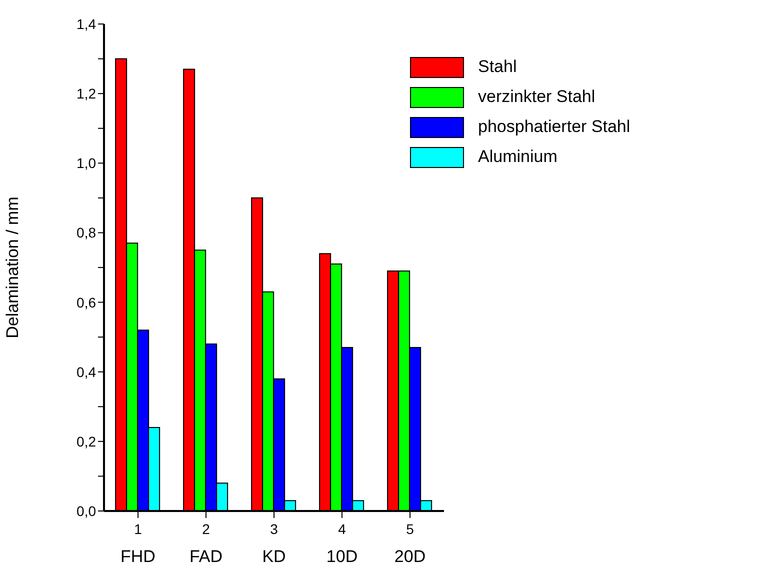 Image resolution: width=757 pixels, height=580 pixels. What do you see at coordinates (86, 372) in the screenshot?
I see `y-tick-label: 0,4` at bounding box center [86, 372].